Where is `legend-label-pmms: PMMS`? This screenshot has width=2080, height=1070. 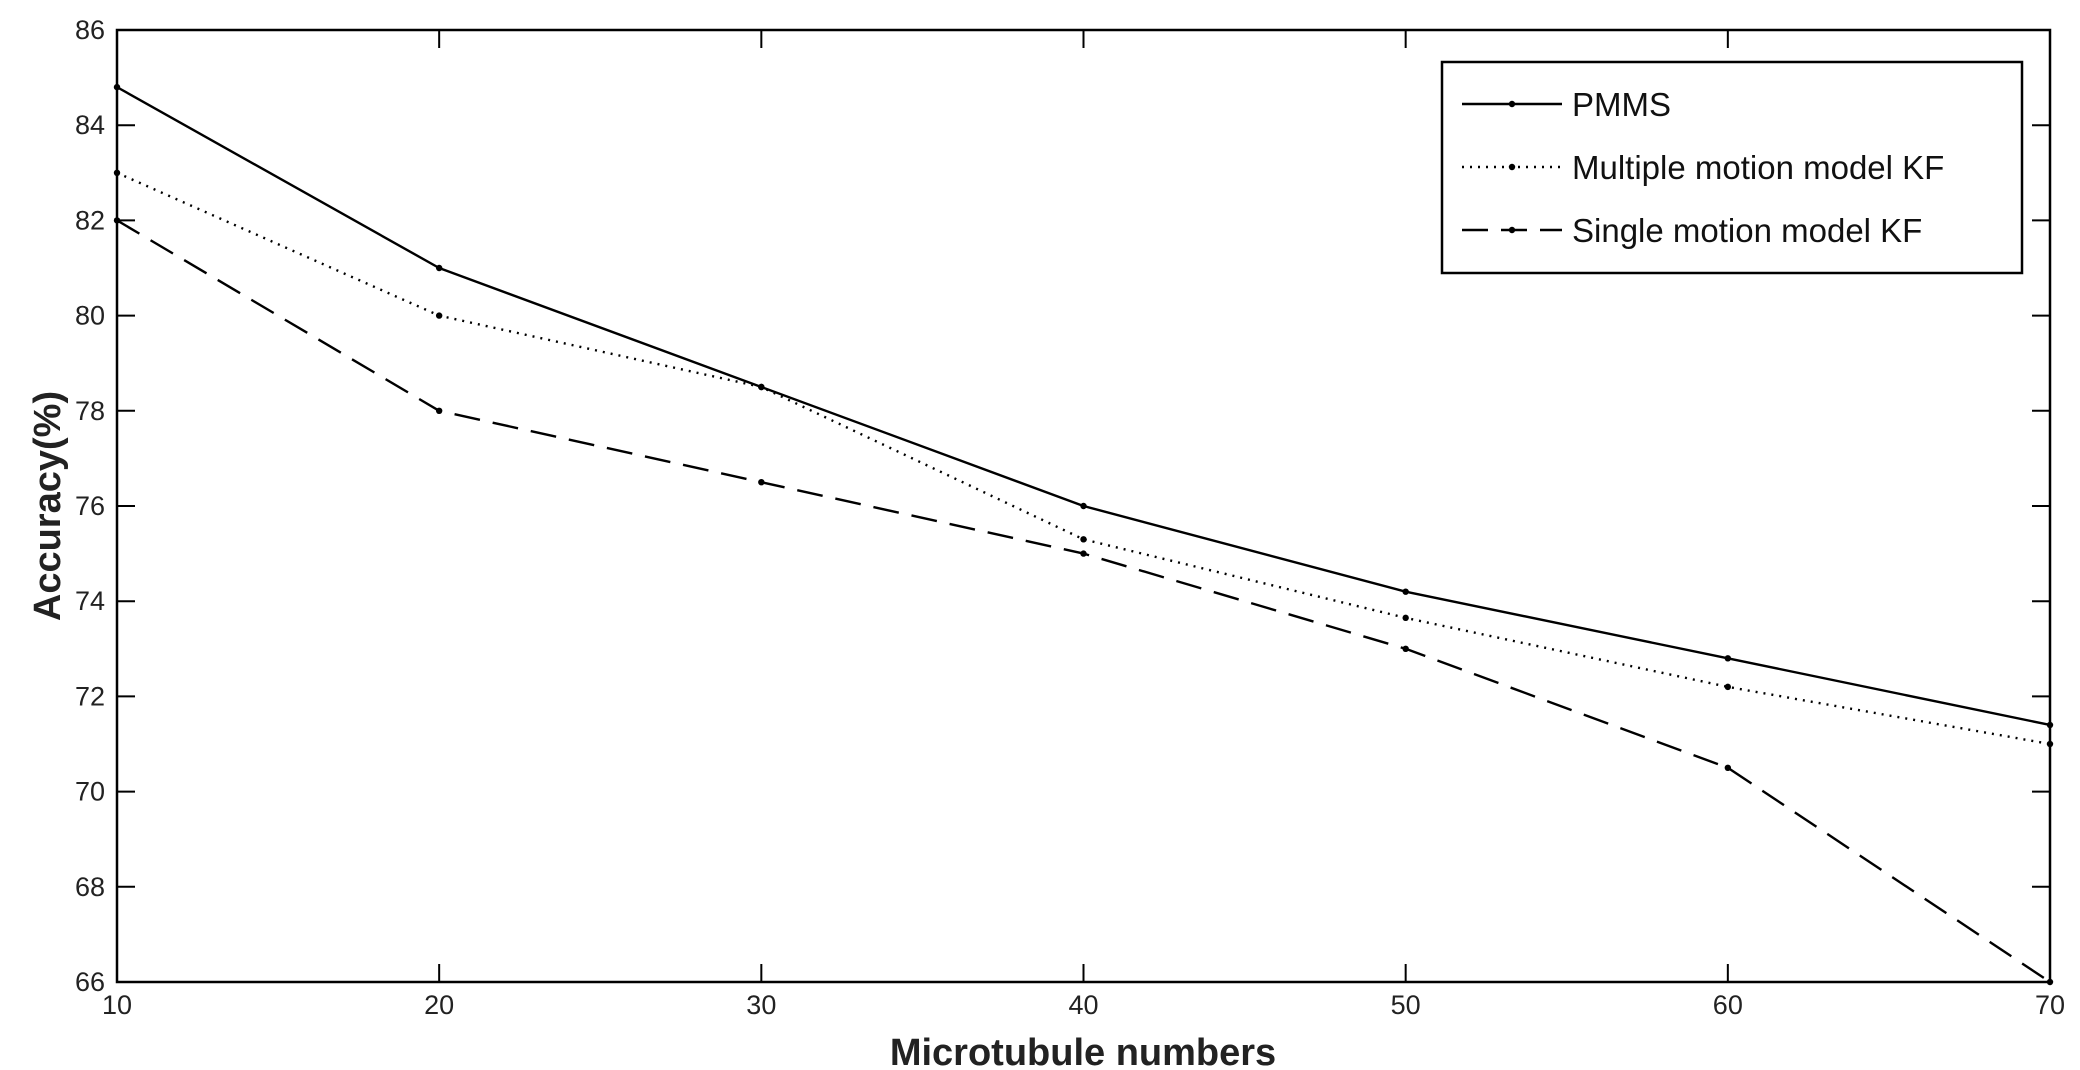
legend-label-pmms: PMMS is located at coordinates (1621, 104).